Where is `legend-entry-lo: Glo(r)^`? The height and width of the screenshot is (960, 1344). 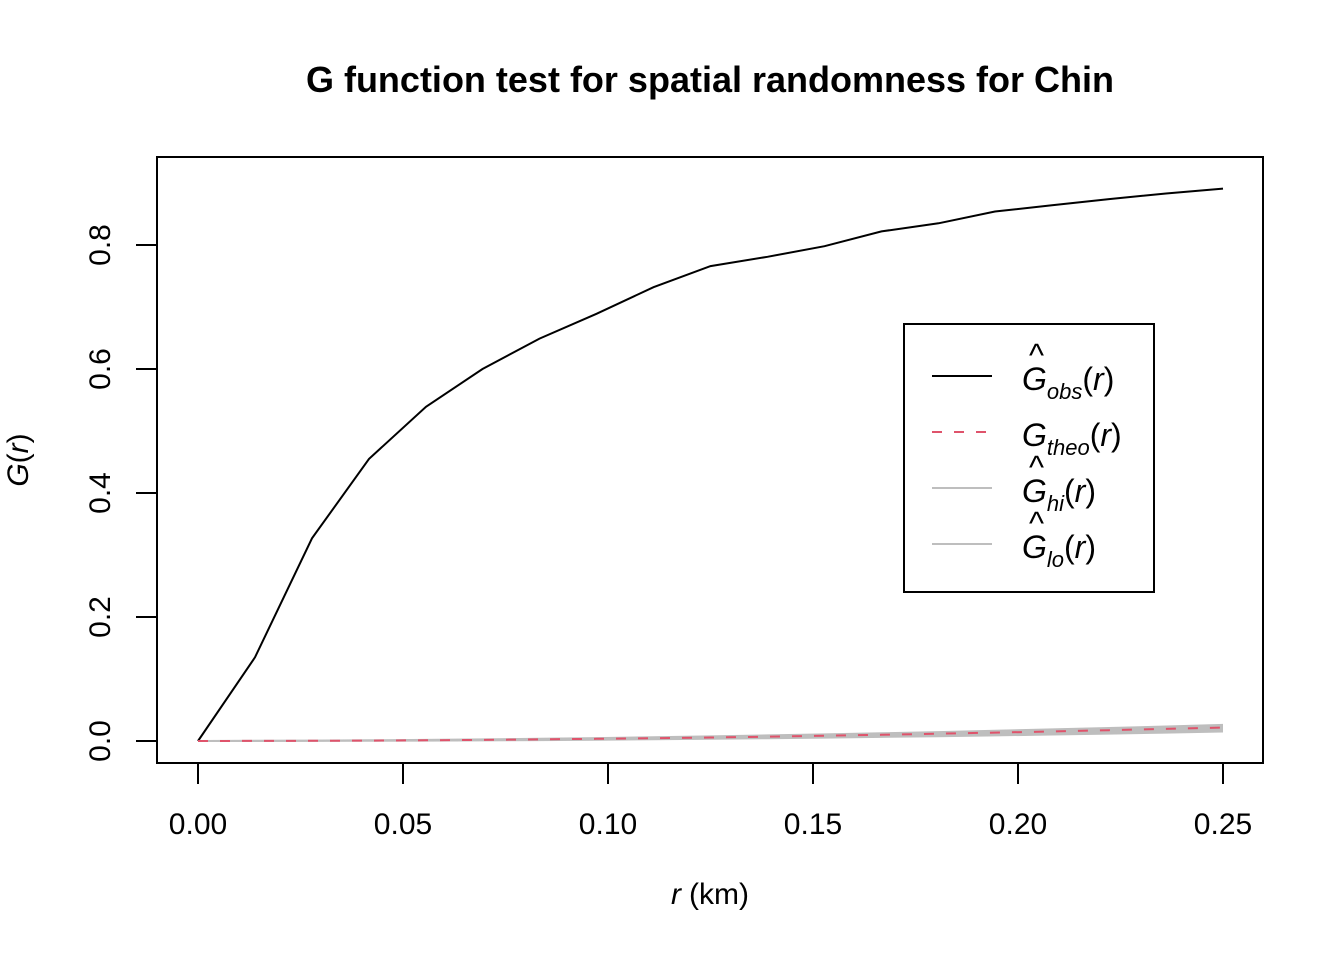 legend-entry-lo: Glo(r)^ is located at coordinates (1059, 538).